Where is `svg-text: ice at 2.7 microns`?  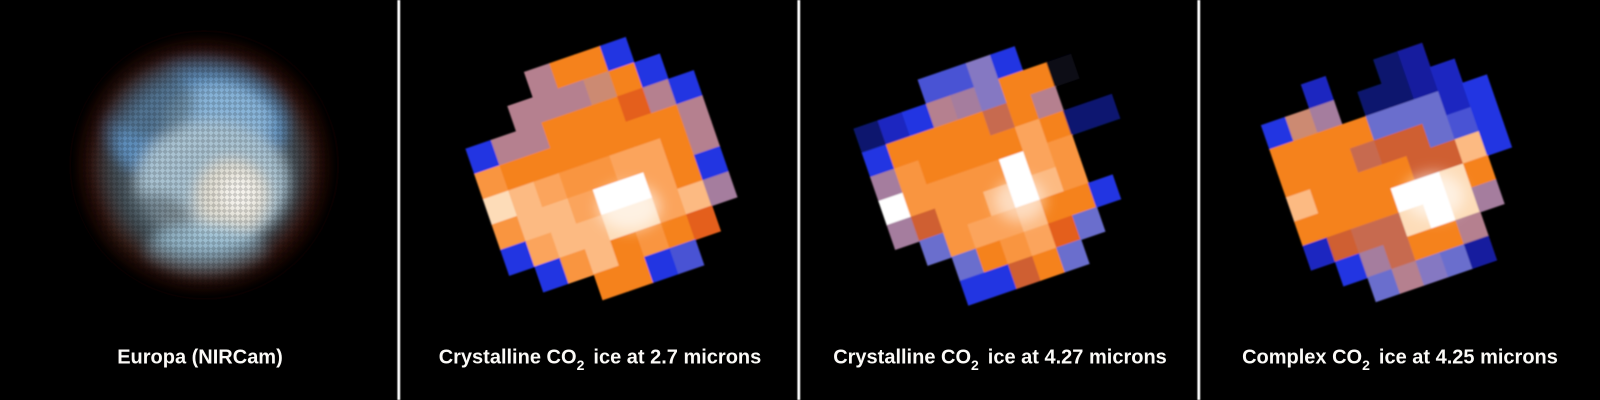
svg-text: ice at 2.7 microns is located at coordinates (677, 358).